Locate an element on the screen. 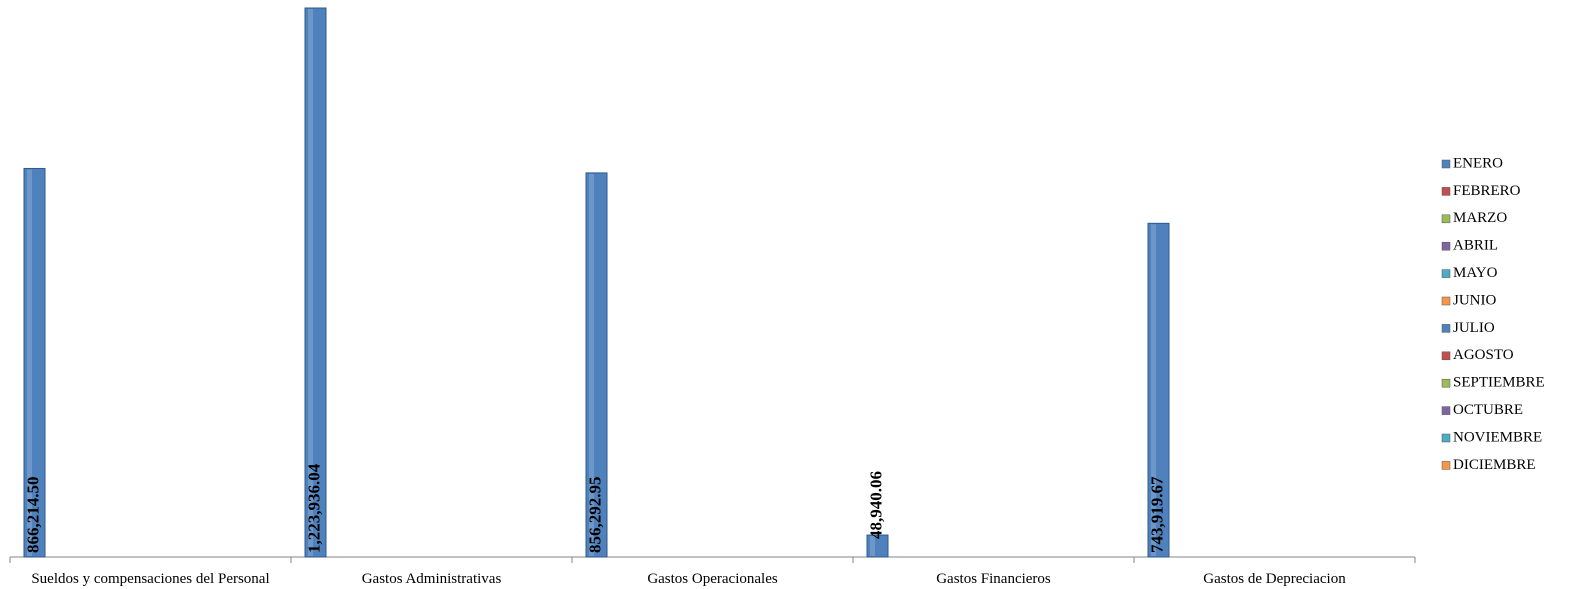 This screenshot has height=589, width=1572. legend-label: JUNIO is located at coordinates (1474, 300).